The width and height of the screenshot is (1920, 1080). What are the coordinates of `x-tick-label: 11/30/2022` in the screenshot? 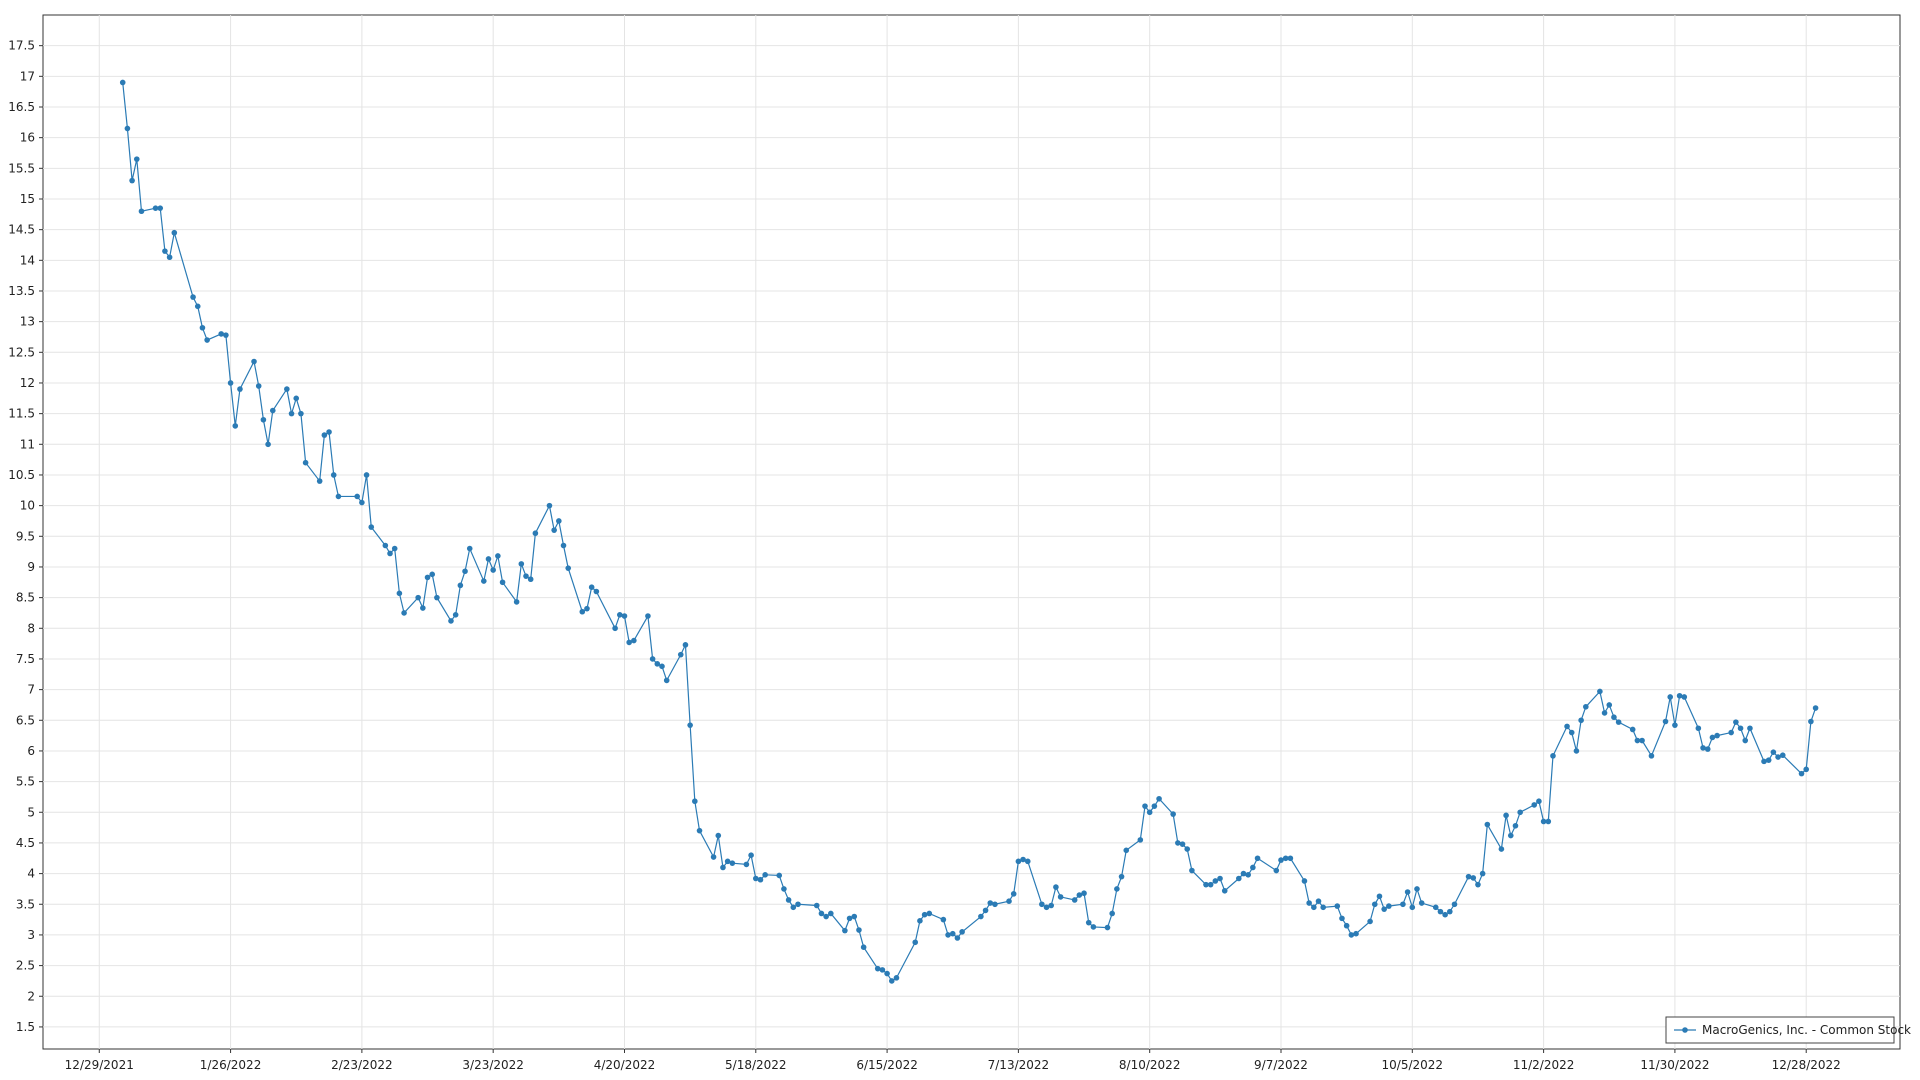 It's located at (1674, 1065).